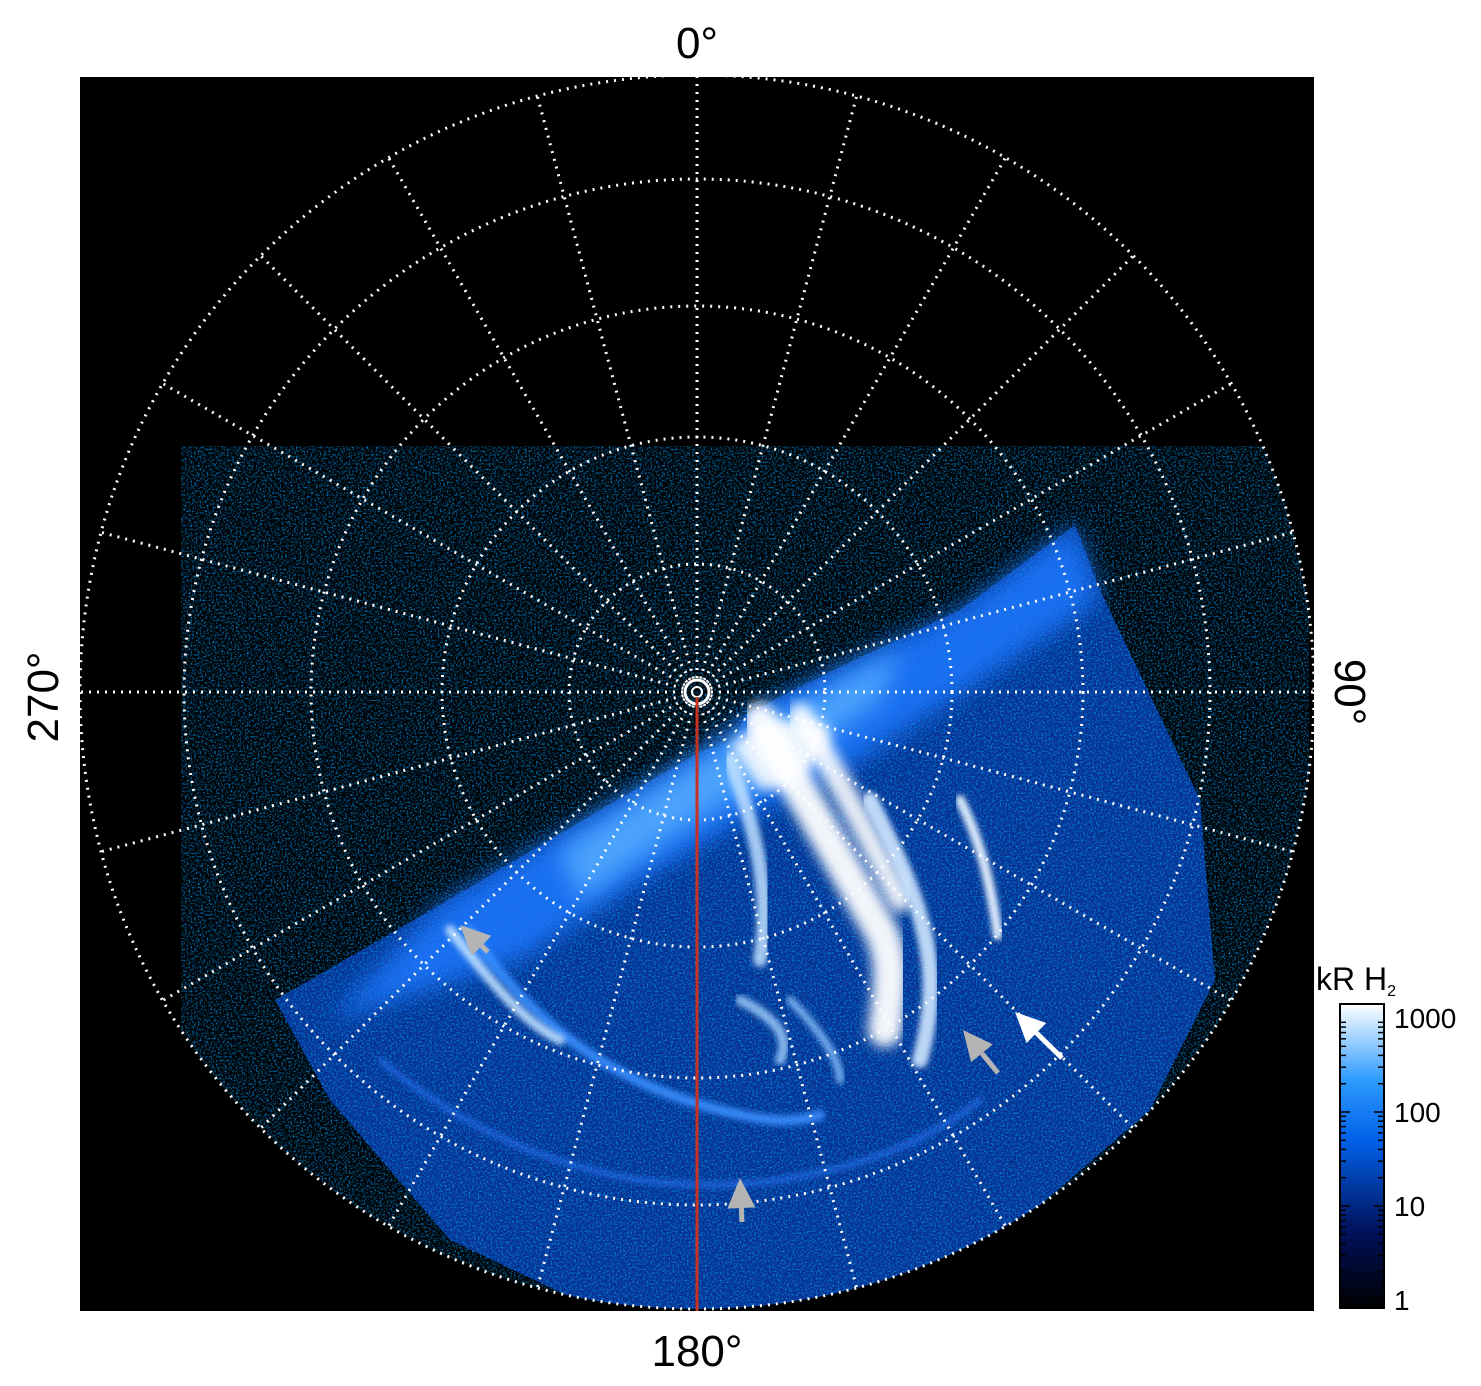  What do you see at coordinates (1349, 692) in the screenshot?
I see `label-right: 90°` at bounding box center [1349, 692].